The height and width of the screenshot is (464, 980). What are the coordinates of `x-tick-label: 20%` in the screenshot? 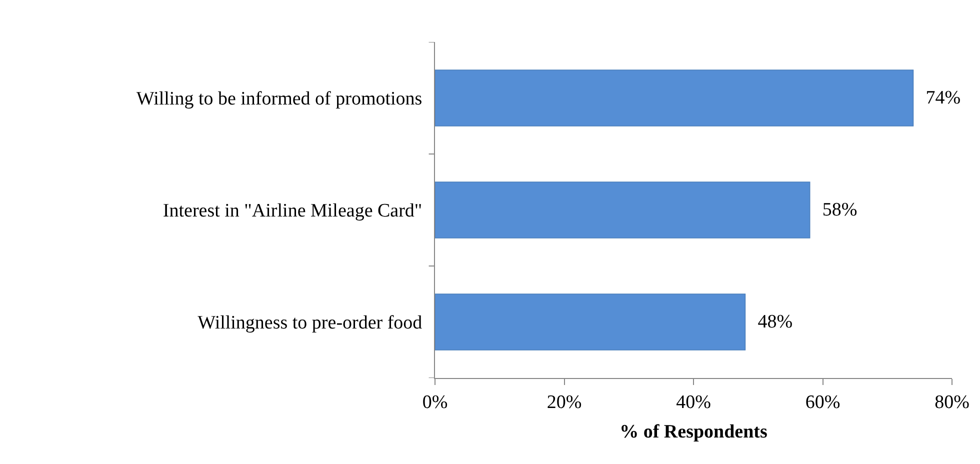 It's located at (564, 402).